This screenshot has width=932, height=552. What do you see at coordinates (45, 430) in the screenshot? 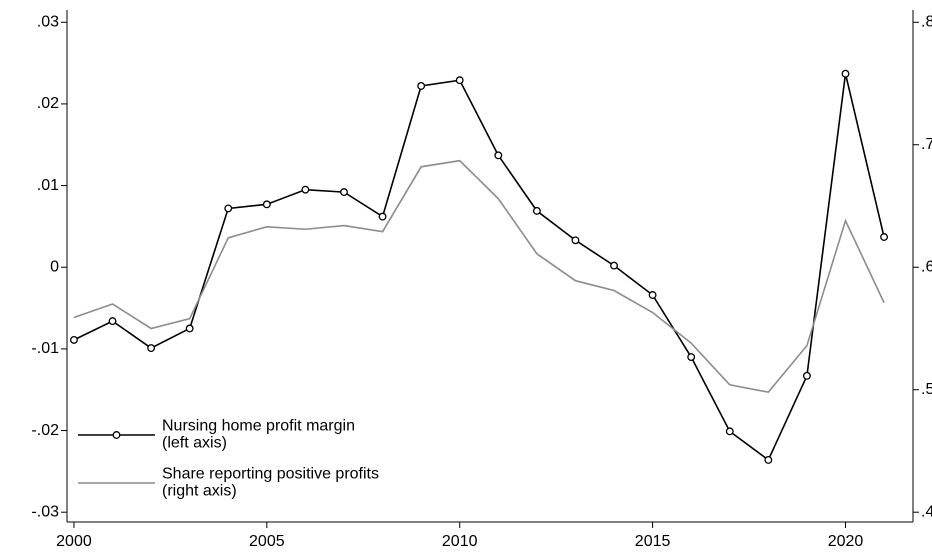
I see `y-tick-label: -.02` at bounding box center [45, 430].